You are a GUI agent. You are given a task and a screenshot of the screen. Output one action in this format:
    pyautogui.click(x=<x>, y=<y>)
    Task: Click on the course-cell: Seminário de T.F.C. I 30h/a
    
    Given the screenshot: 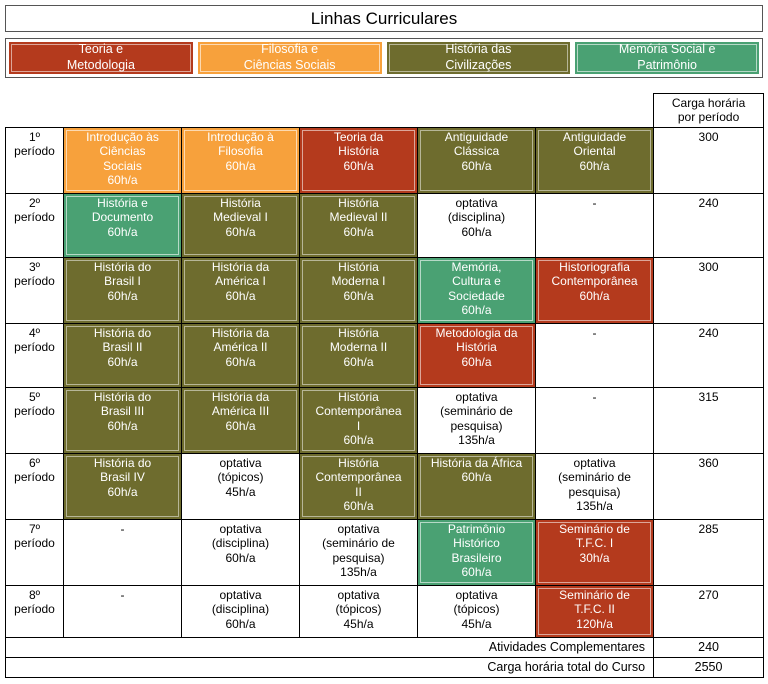 What is the action you would take?
    pyautogui.click(x=594, y=552)
    